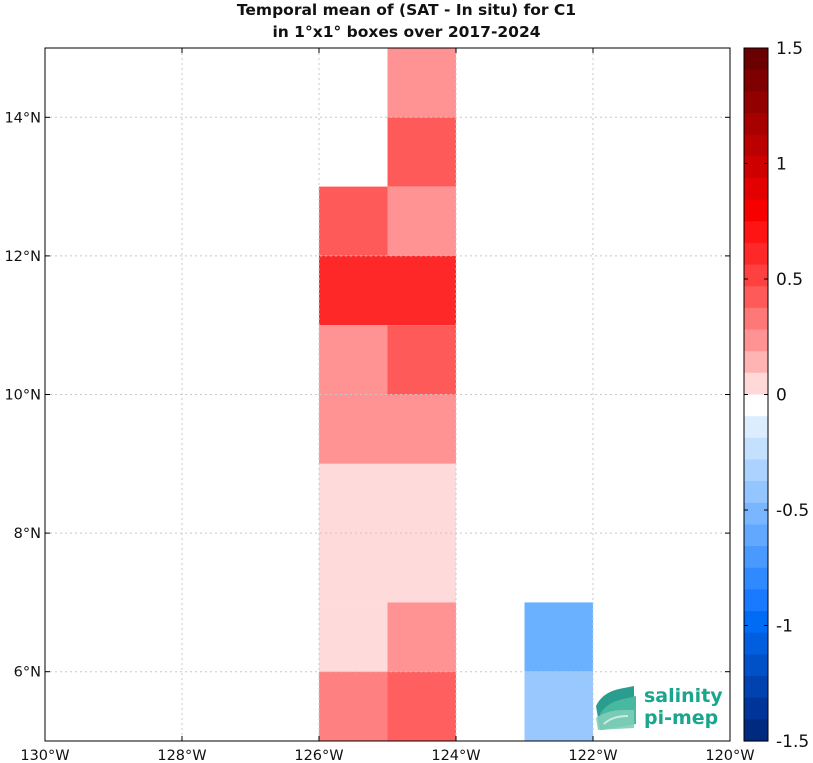 This screenshot has height=763, width=813. What do you see at coordinates (792, 742) in the screenshot?
I see `colorbar-tick-label: -1.5` at bounding box center [792, 742].